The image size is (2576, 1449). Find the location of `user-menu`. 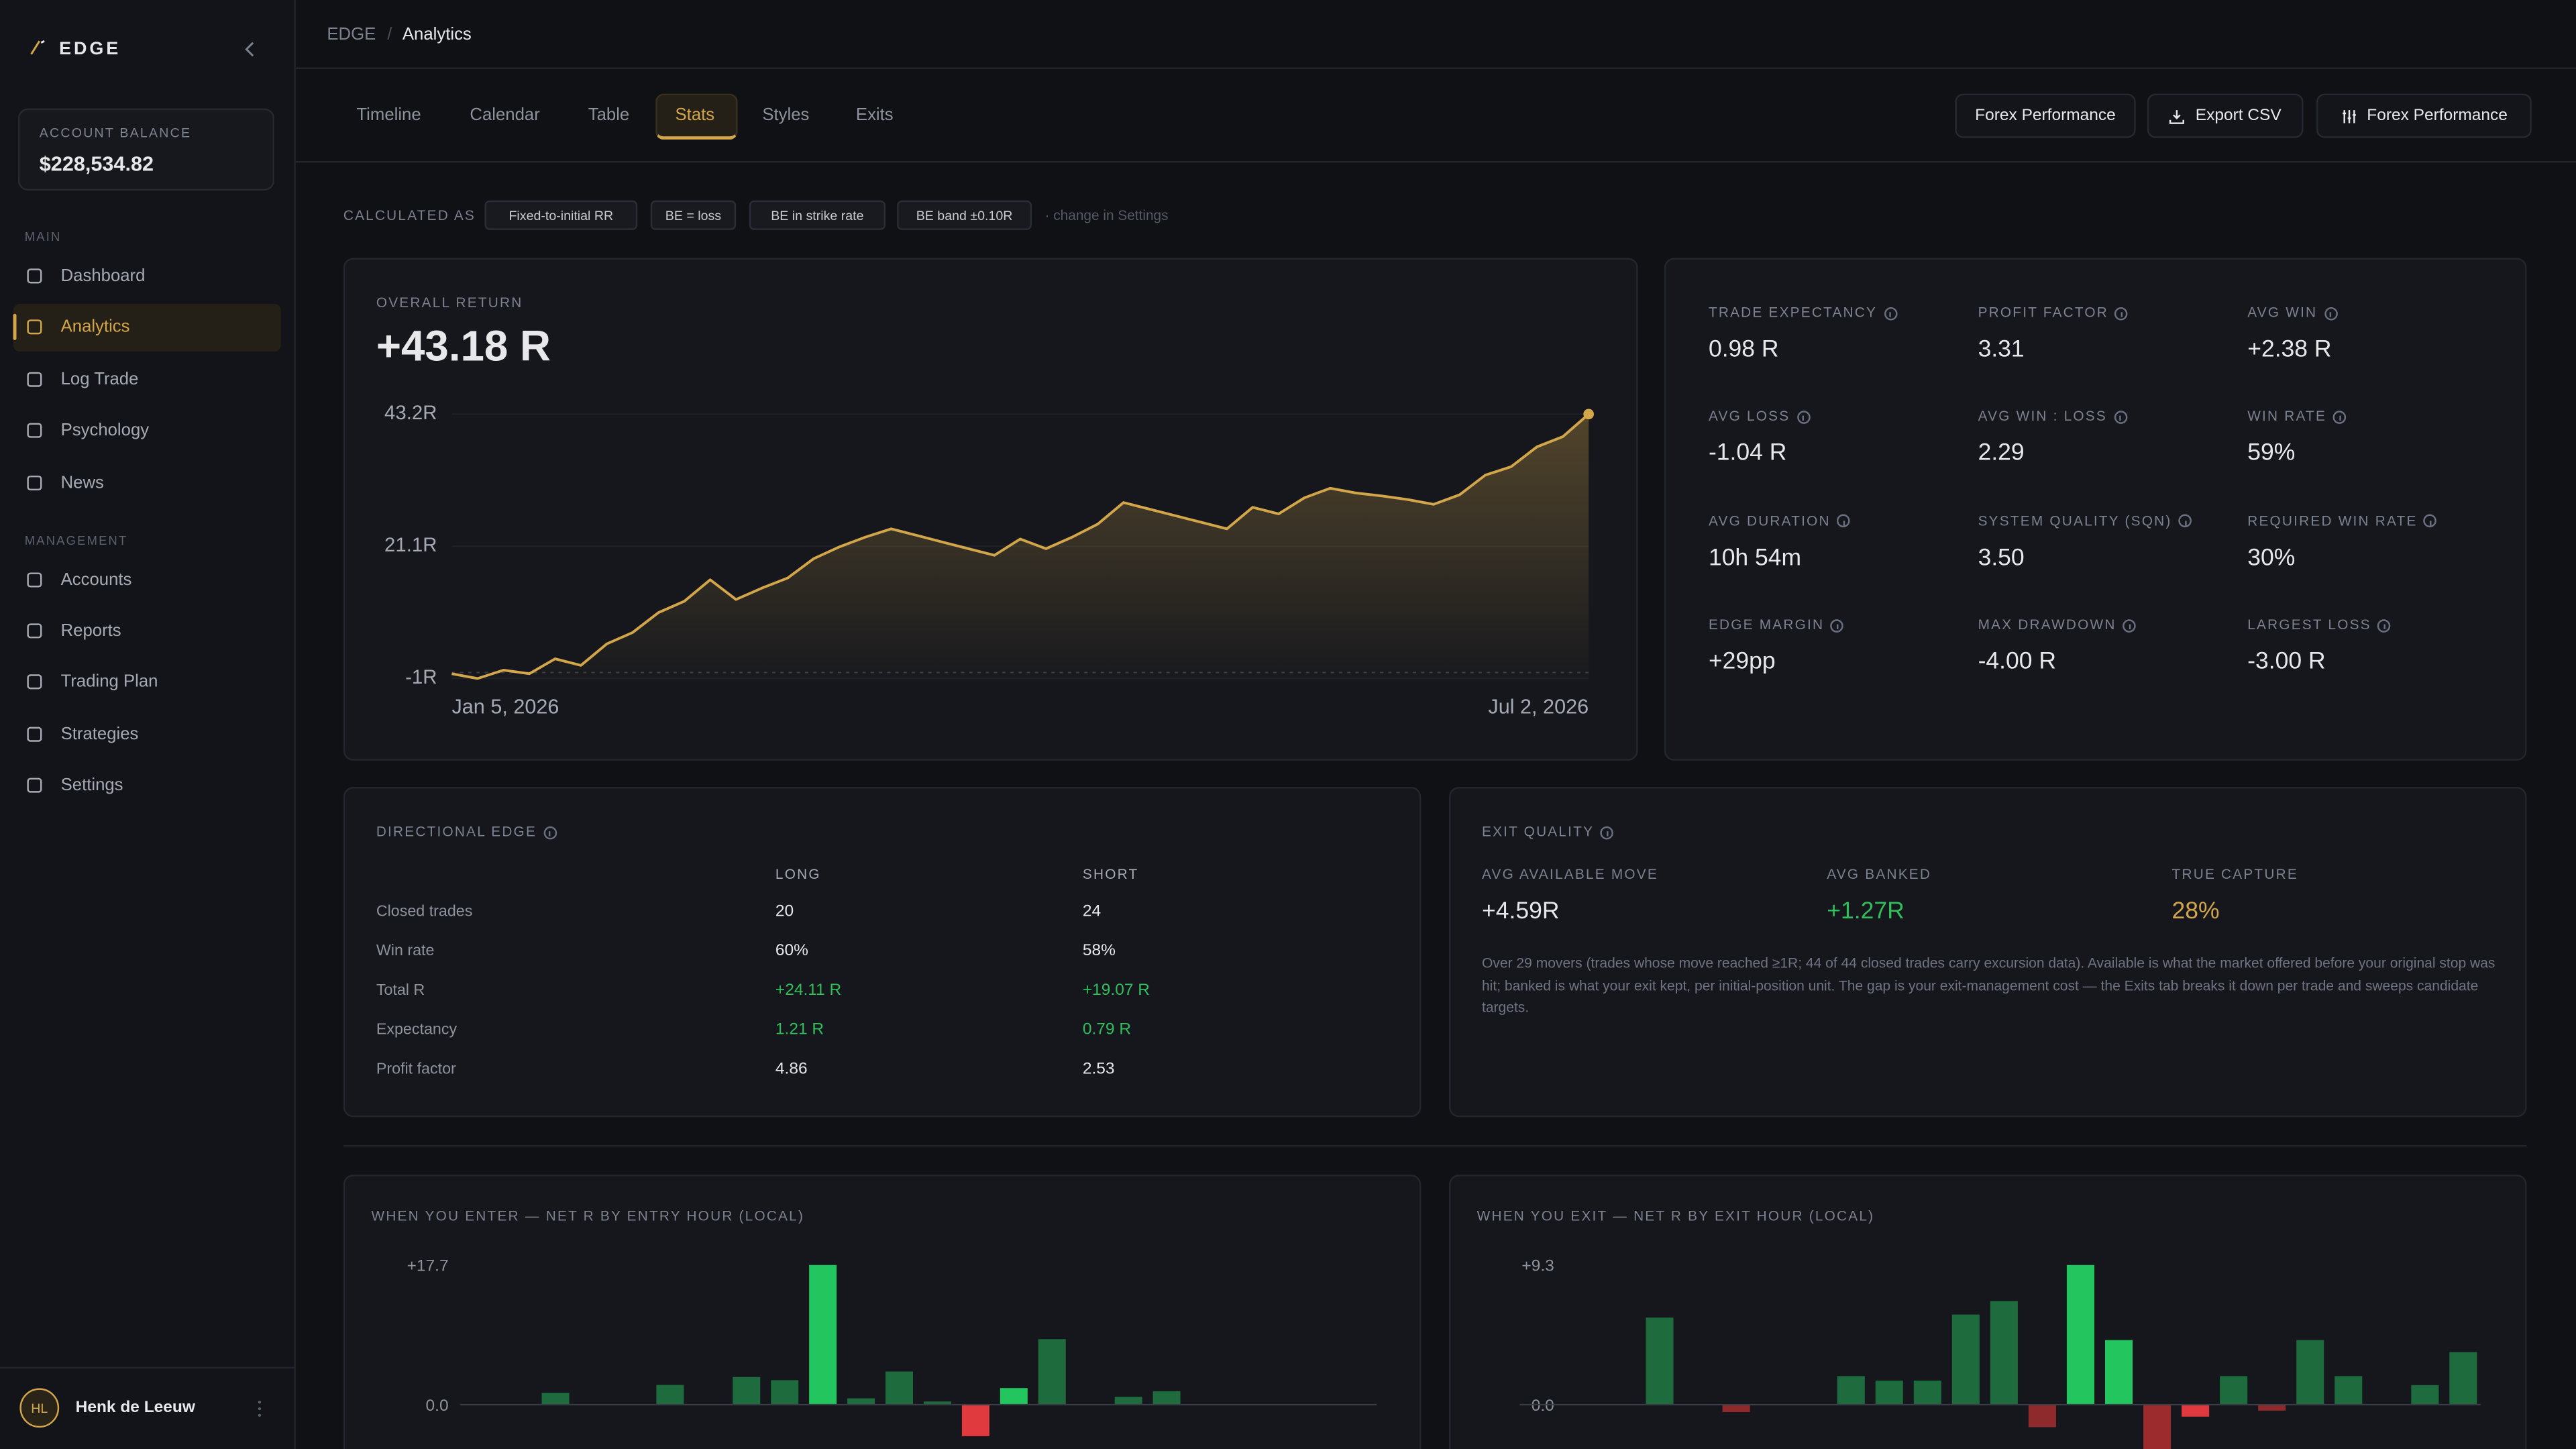

user-menu is located at coordinates (259, 1409).